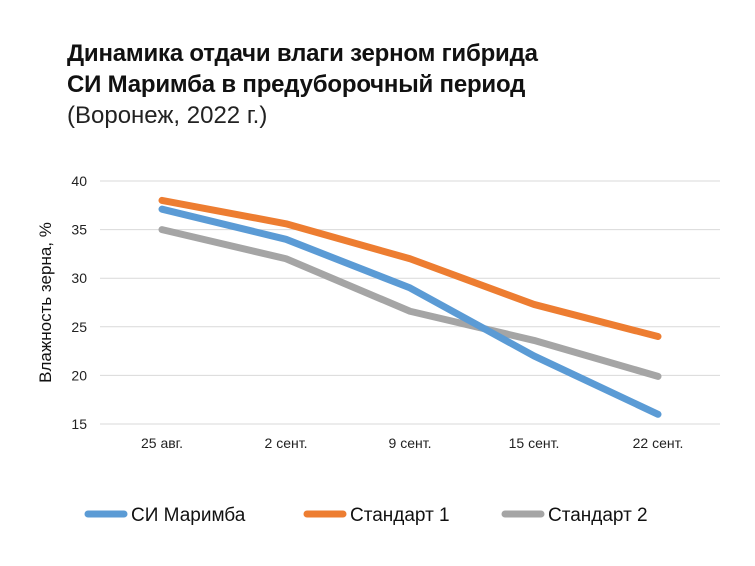  What do you see at coordinates (79, 302) in the screenshot?
I see `y-axis-ticks: 15 20 25 30 35 40` at bounding box center [79, 302].